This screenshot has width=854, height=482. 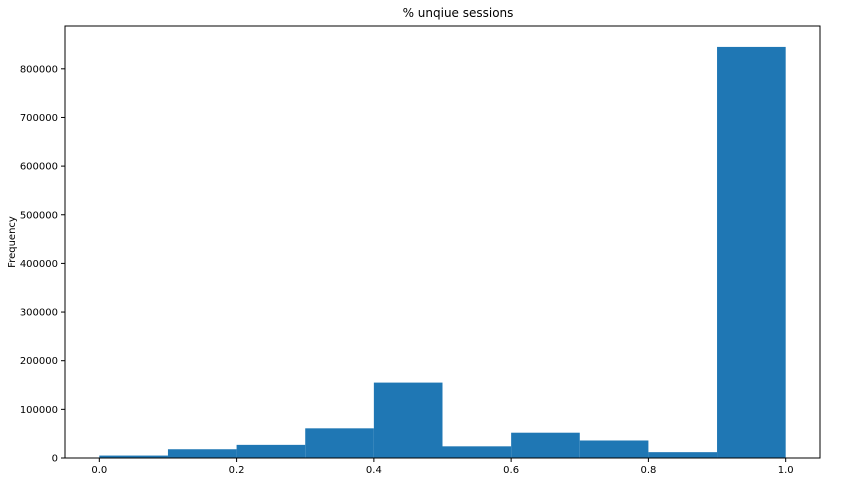 I want to click on x-tick-label: 0.0, so click(x=99, y=470).